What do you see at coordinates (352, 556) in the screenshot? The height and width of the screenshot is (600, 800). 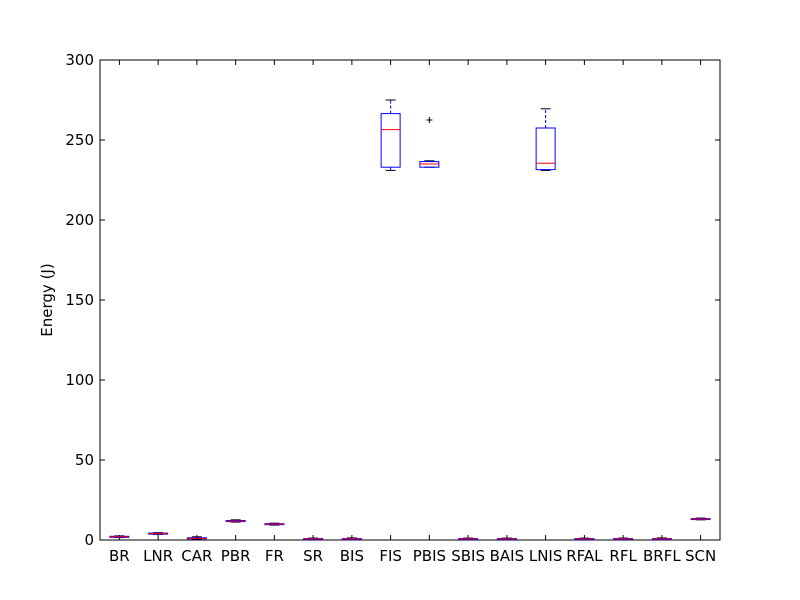 I see `x-tick-label: BIS` at bounding box center [352, 556].